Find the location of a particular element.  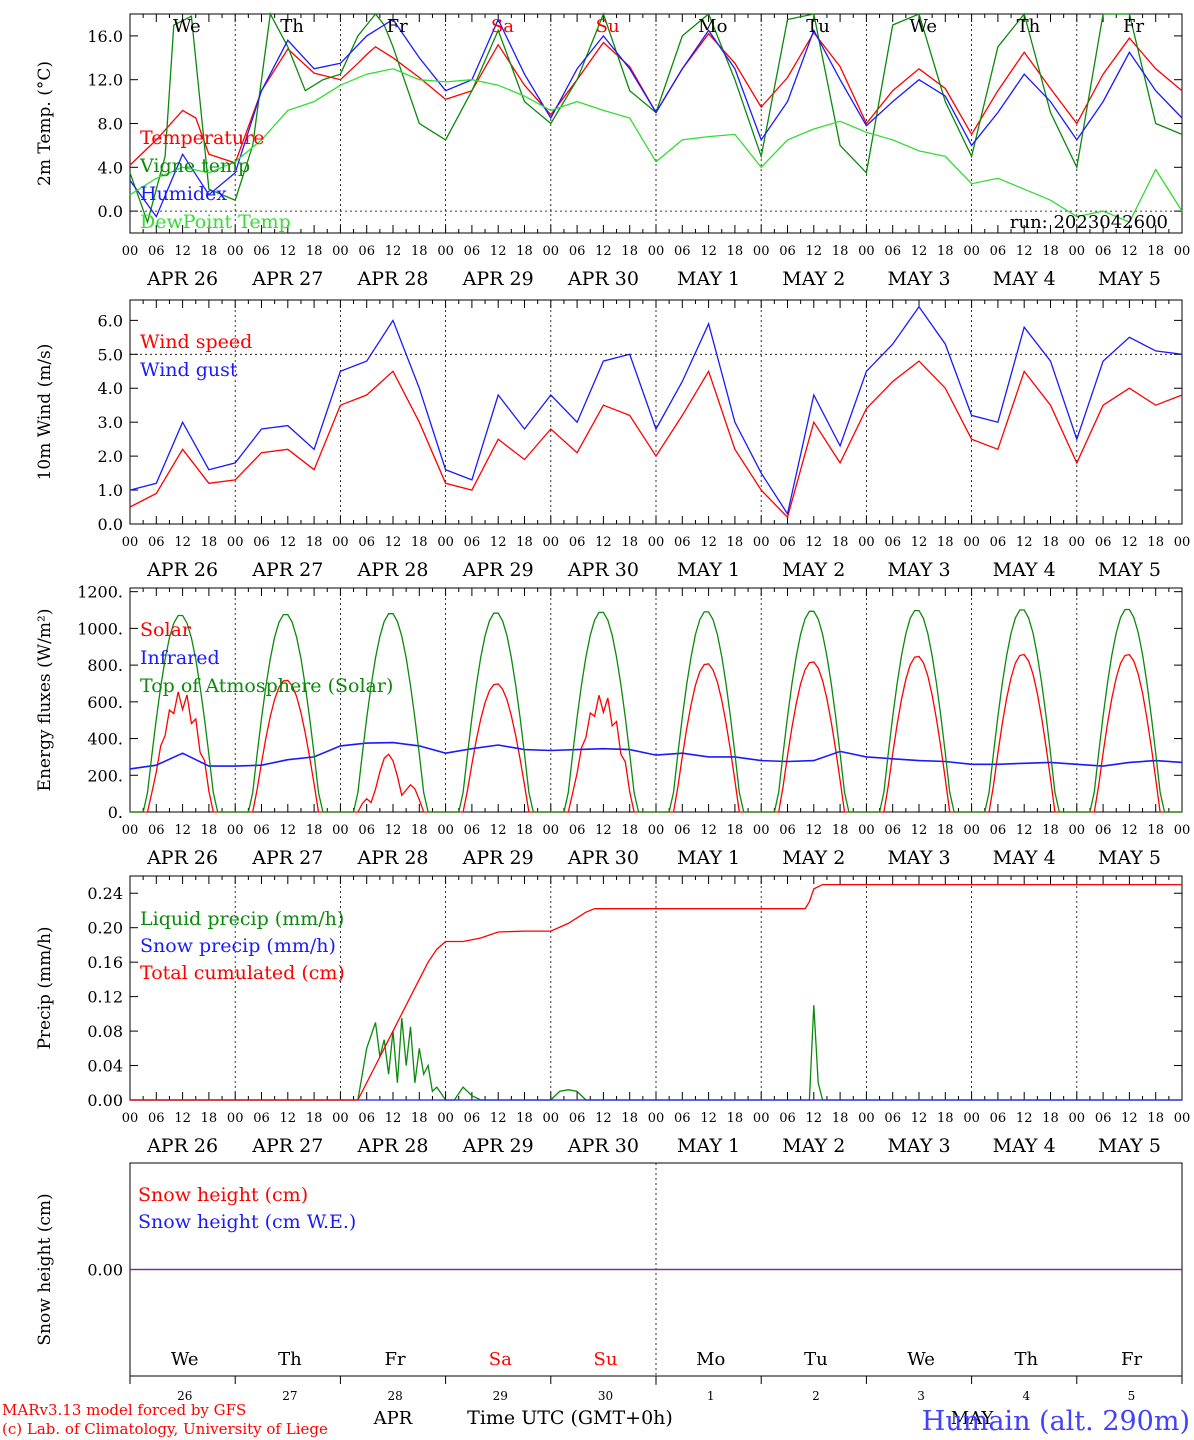

date-label: MAY 4 is located at coordinates (1024, 279).